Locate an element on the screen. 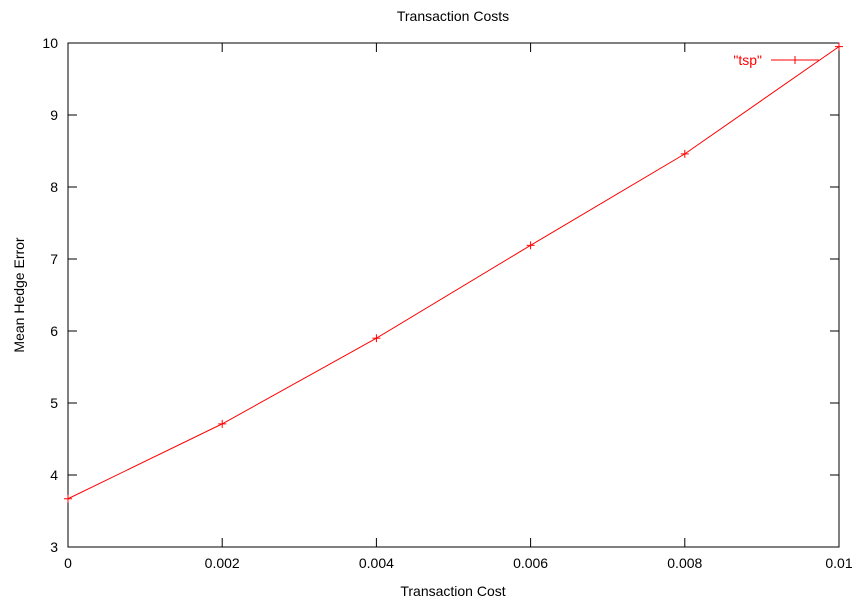  legend-marker is located at coordinates (795, 60).